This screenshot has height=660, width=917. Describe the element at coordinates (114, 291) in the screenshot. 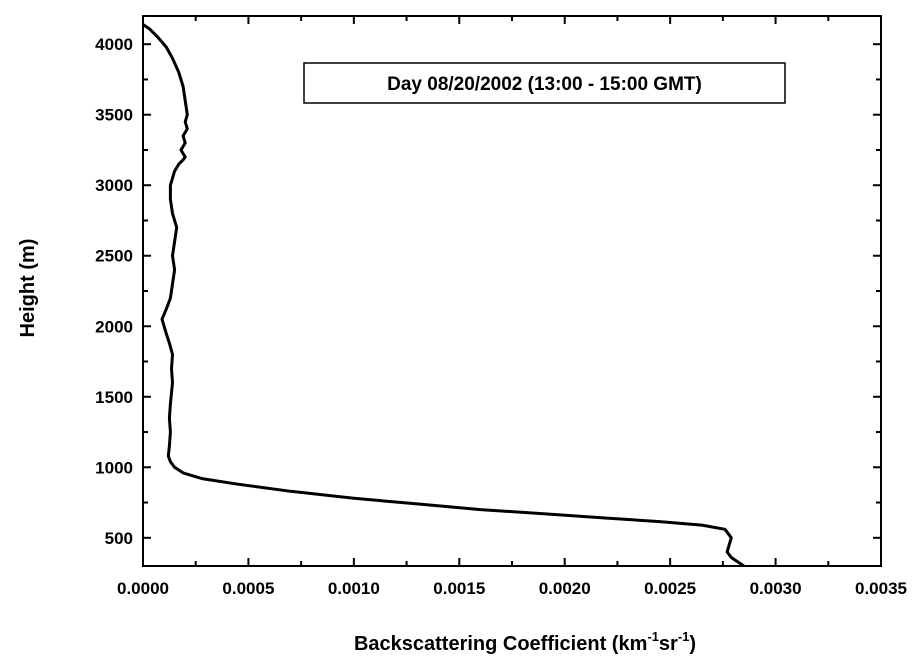

I see `y-tick-labels: 500 1000 1500 2000 2500 3000 3500 4000` at that location.